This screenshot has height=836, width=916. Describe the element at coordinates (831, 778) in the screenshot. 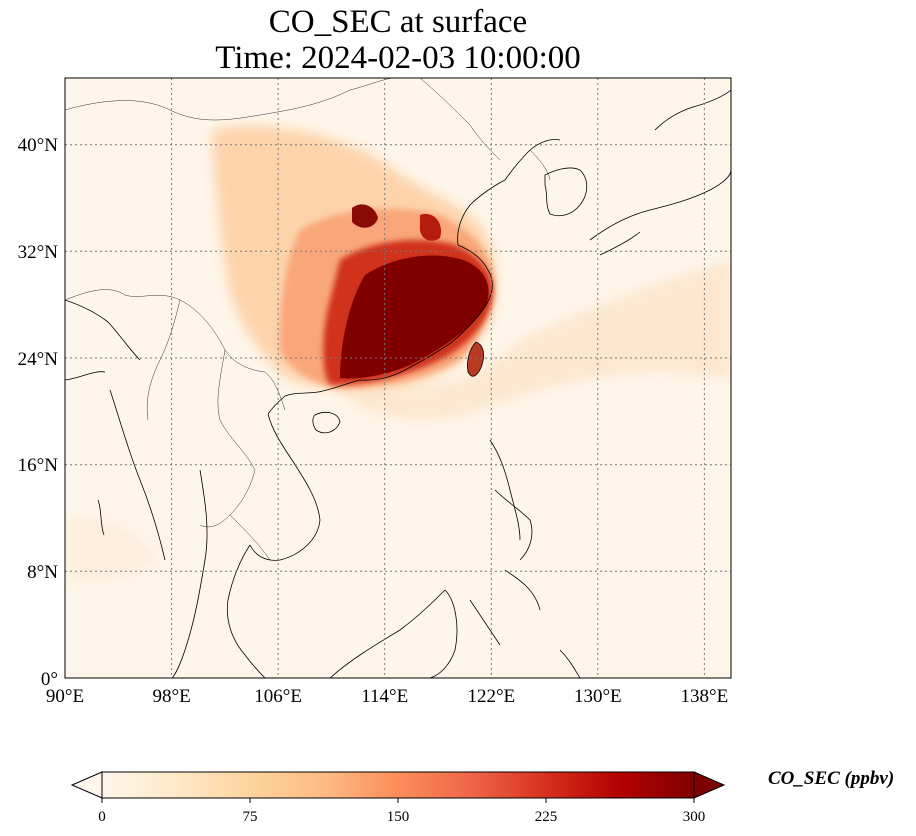

I see `colorbar-label: CO_SEC (ppbv)` at that location.